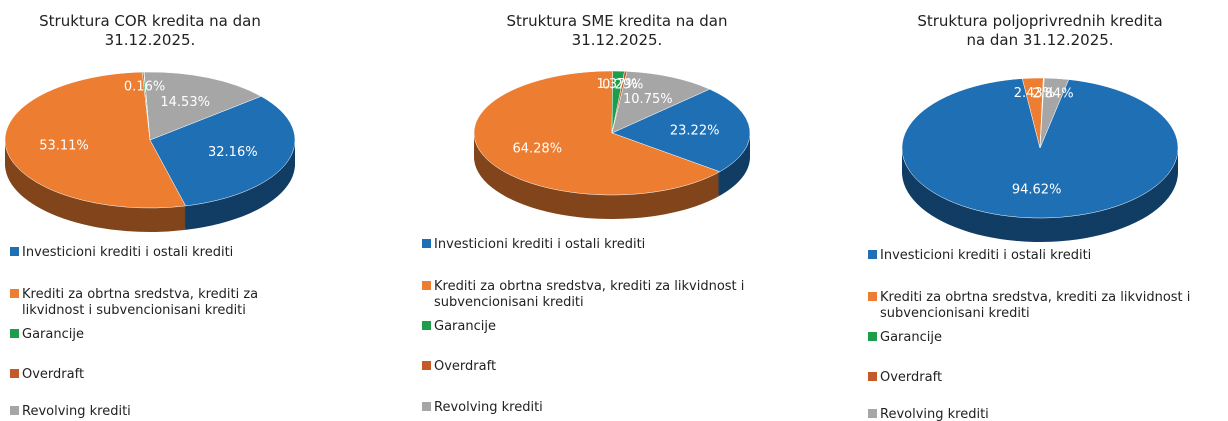 The image size is (1228, 421). What do you see at coordinates (64, 146) in the screenshot?
I see `data-label: 53.11%` at bounding box center [64, 146].